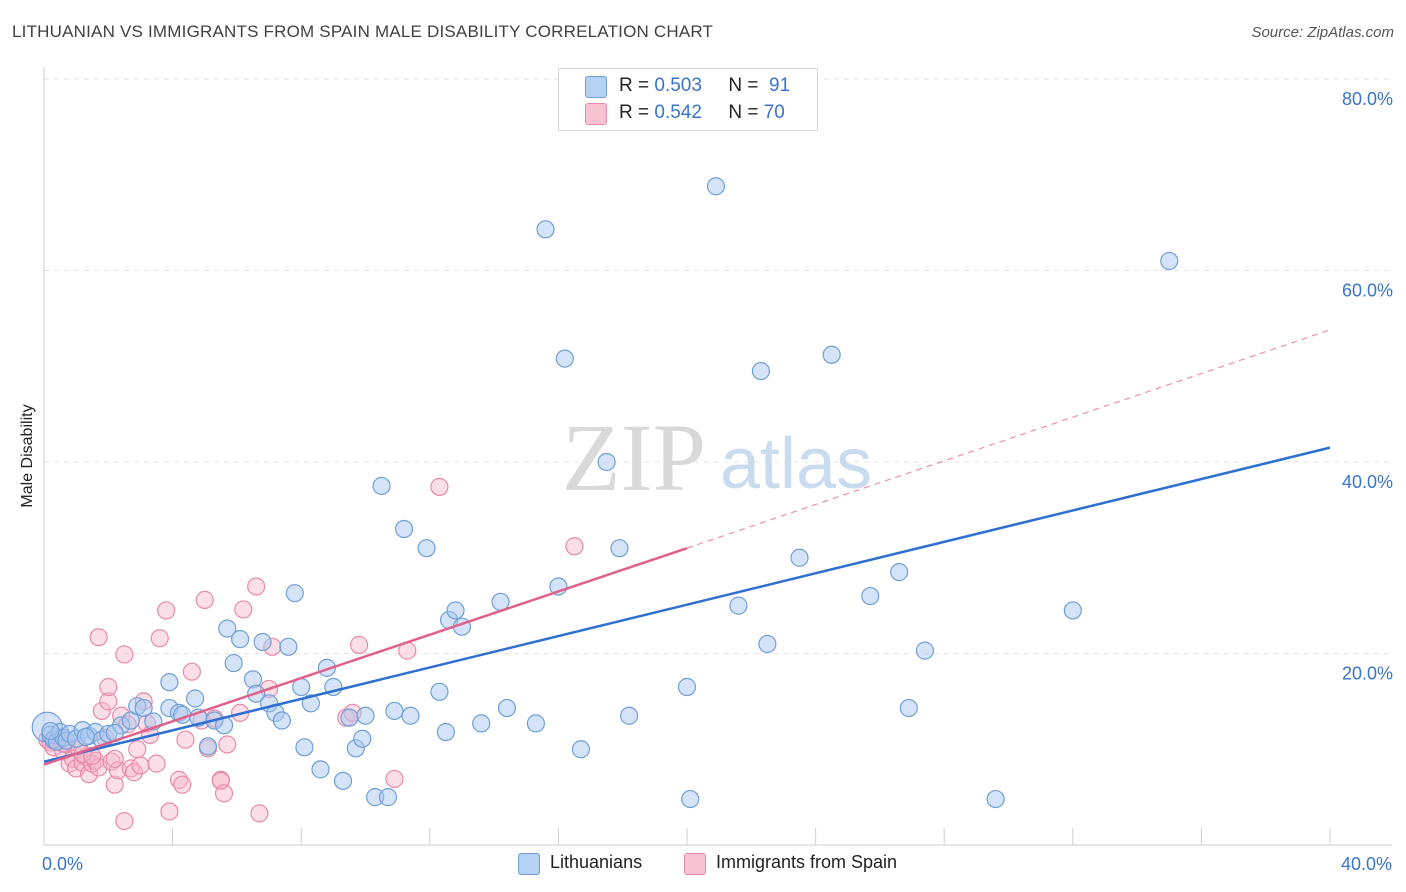  I want to click on y-tick-labels: 20.0% 40.0% 60.0% 80.0%, so click(1367, 386).